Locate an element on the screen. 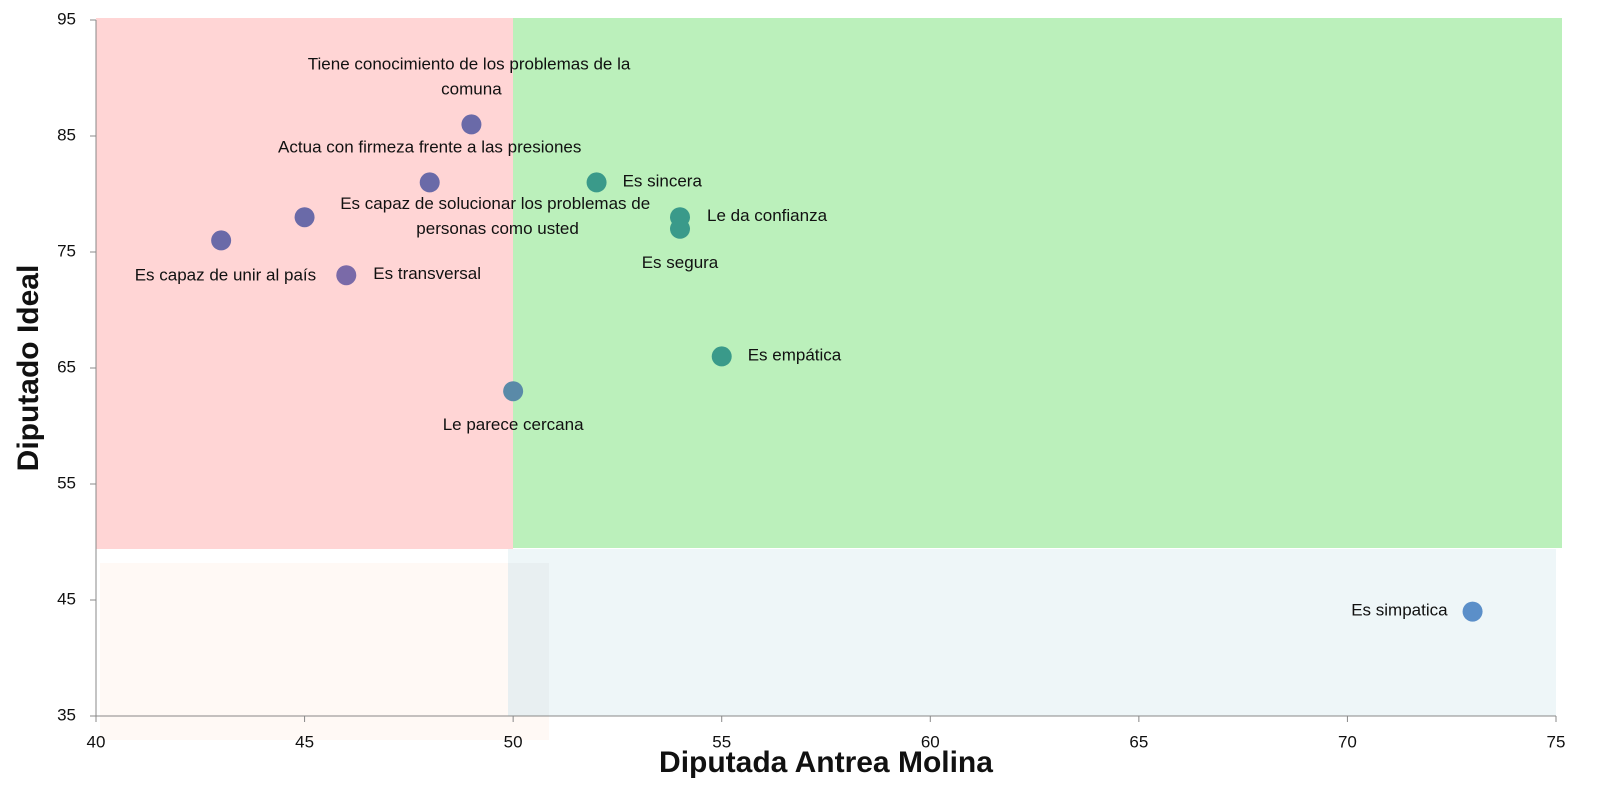  y-tick-label: 75 is located at coordinates (66, 250).